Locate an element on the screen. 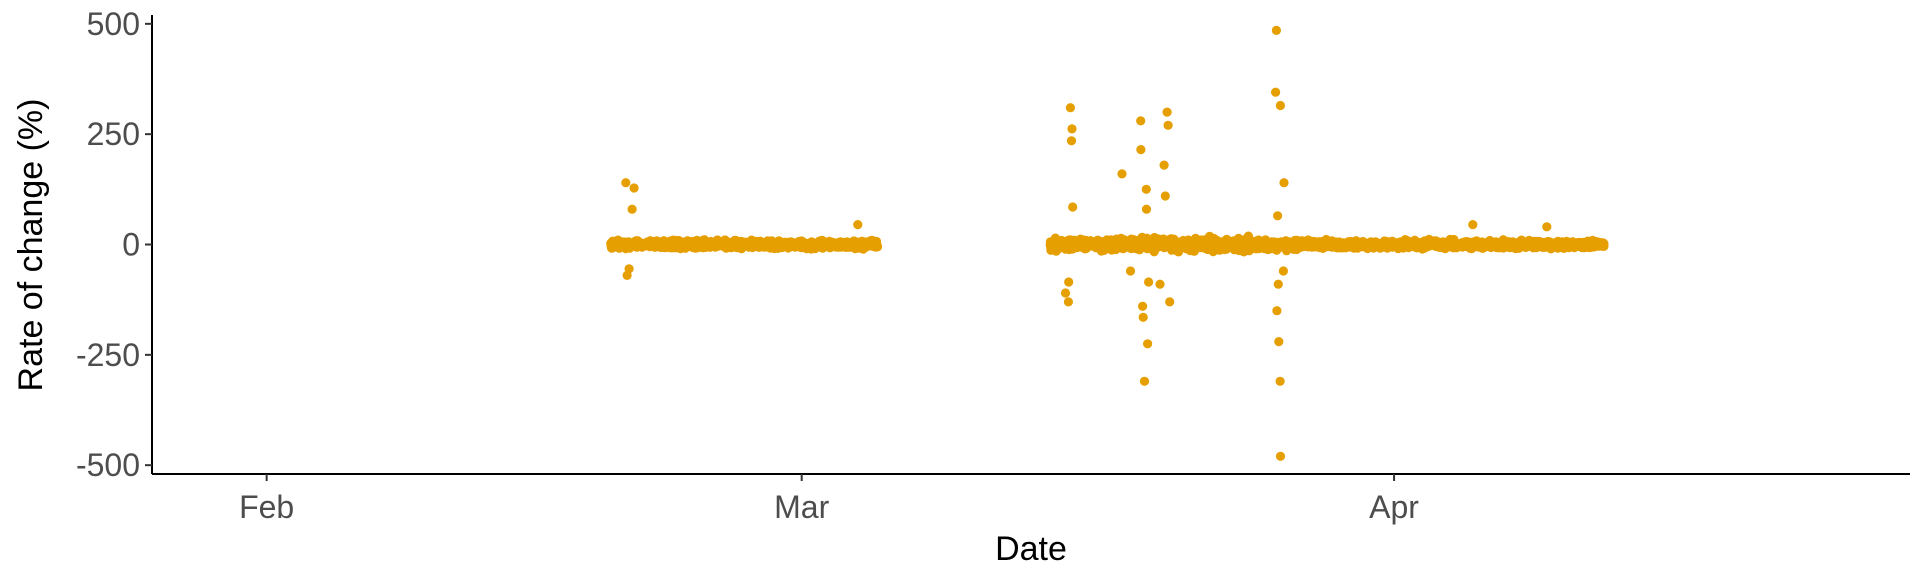  y-tick-label: 250 is located at coordinates (113, 134).